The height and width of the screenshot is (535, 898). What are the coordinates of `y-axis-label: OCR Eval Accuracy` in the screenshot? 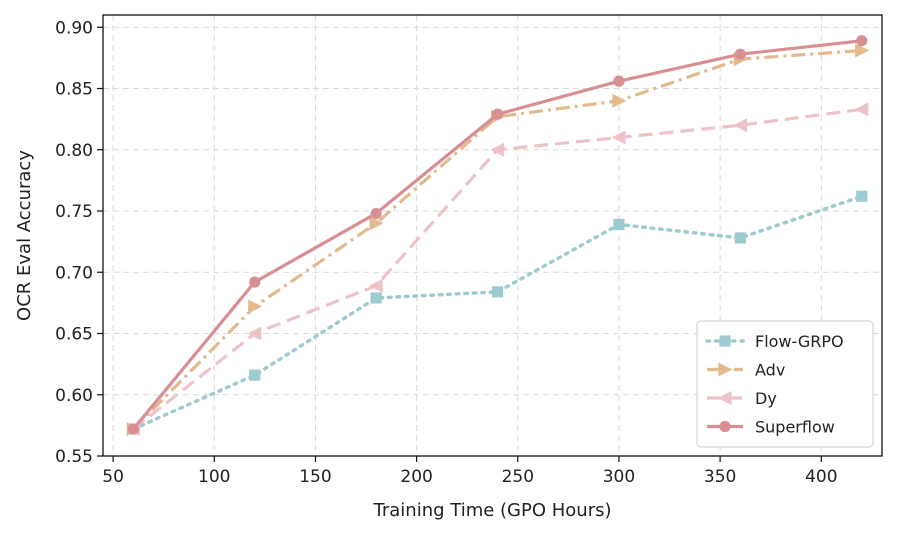 It's located at (24, 235).